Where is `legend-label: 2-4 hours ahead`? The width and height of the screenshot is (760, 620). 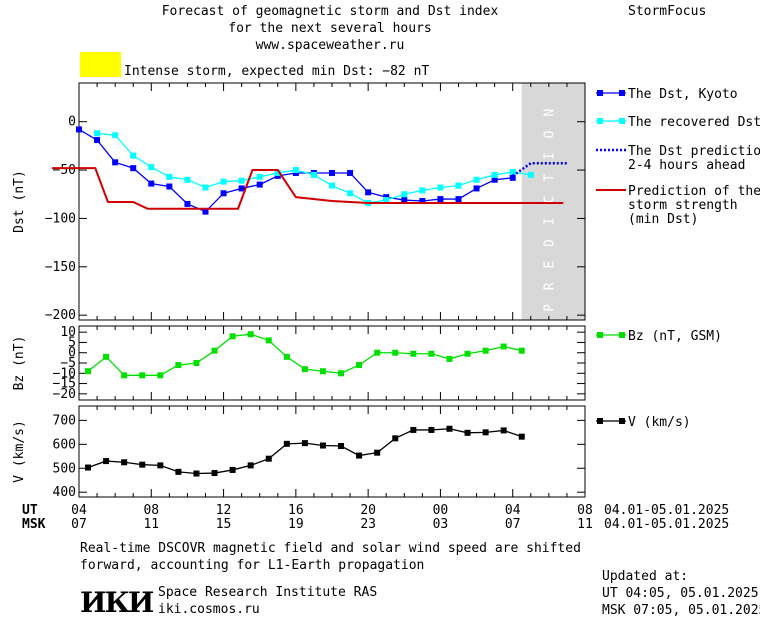 legend-label: 2-4 hours ahead is located at coordinates (686, 165).